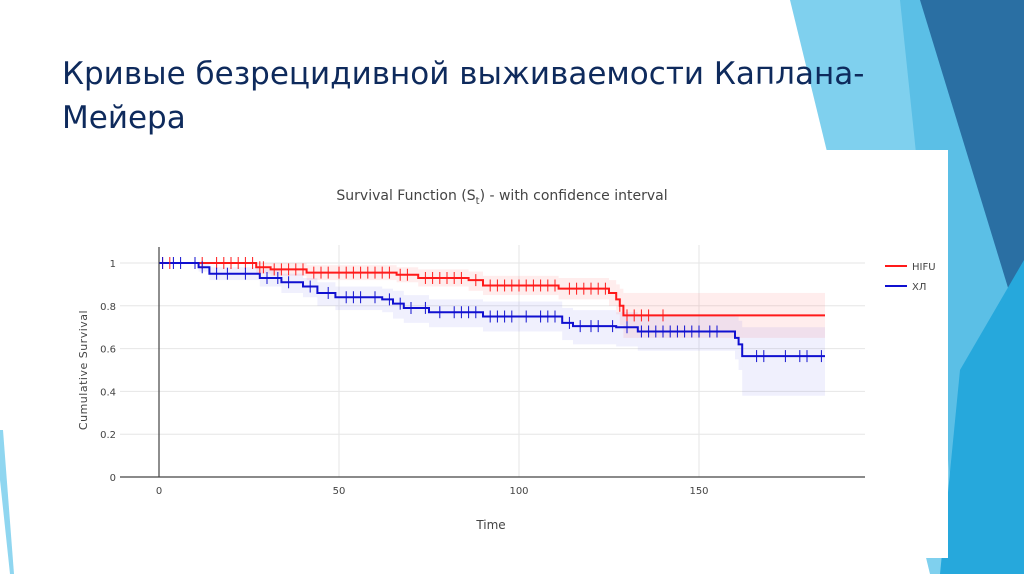 Image resolution: width=1024 pixels, height=574 pixels. I want to click on deco-blue-triangle, so click(982, 417).